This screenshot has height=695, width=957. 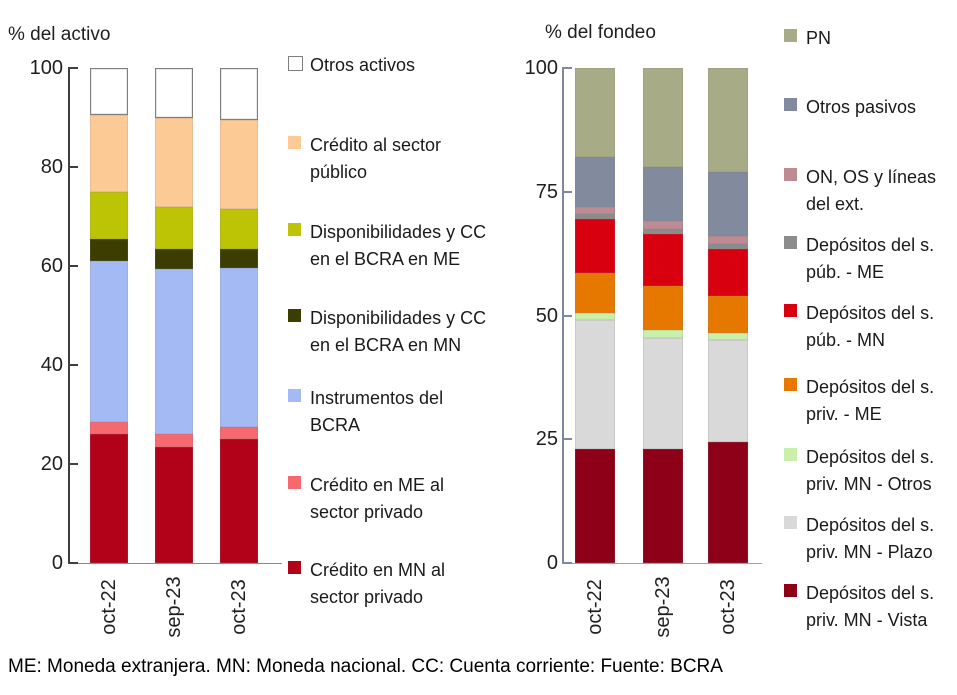 I want to click on legend-label: Depósitos del s. púb. - MN, so click(x=870, y=326).